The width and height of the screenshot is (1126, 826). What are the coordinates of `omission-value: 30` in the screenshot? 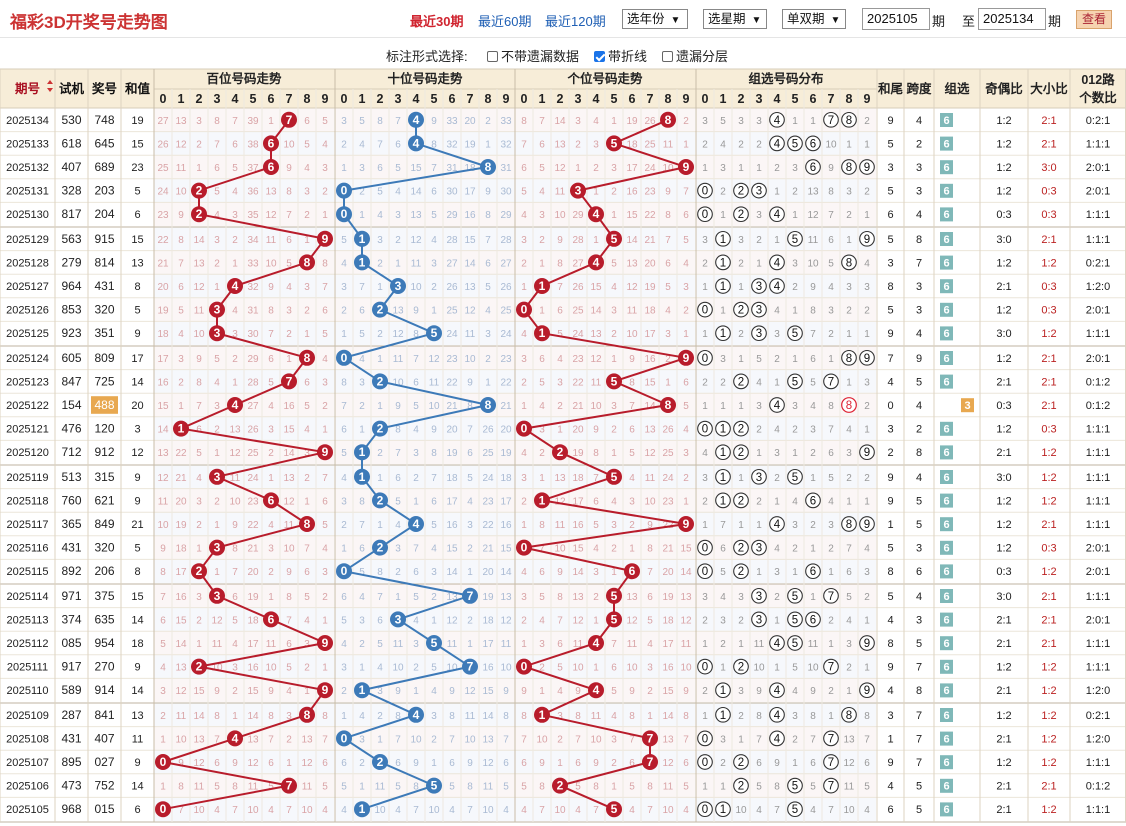 It's located at (506, 192).